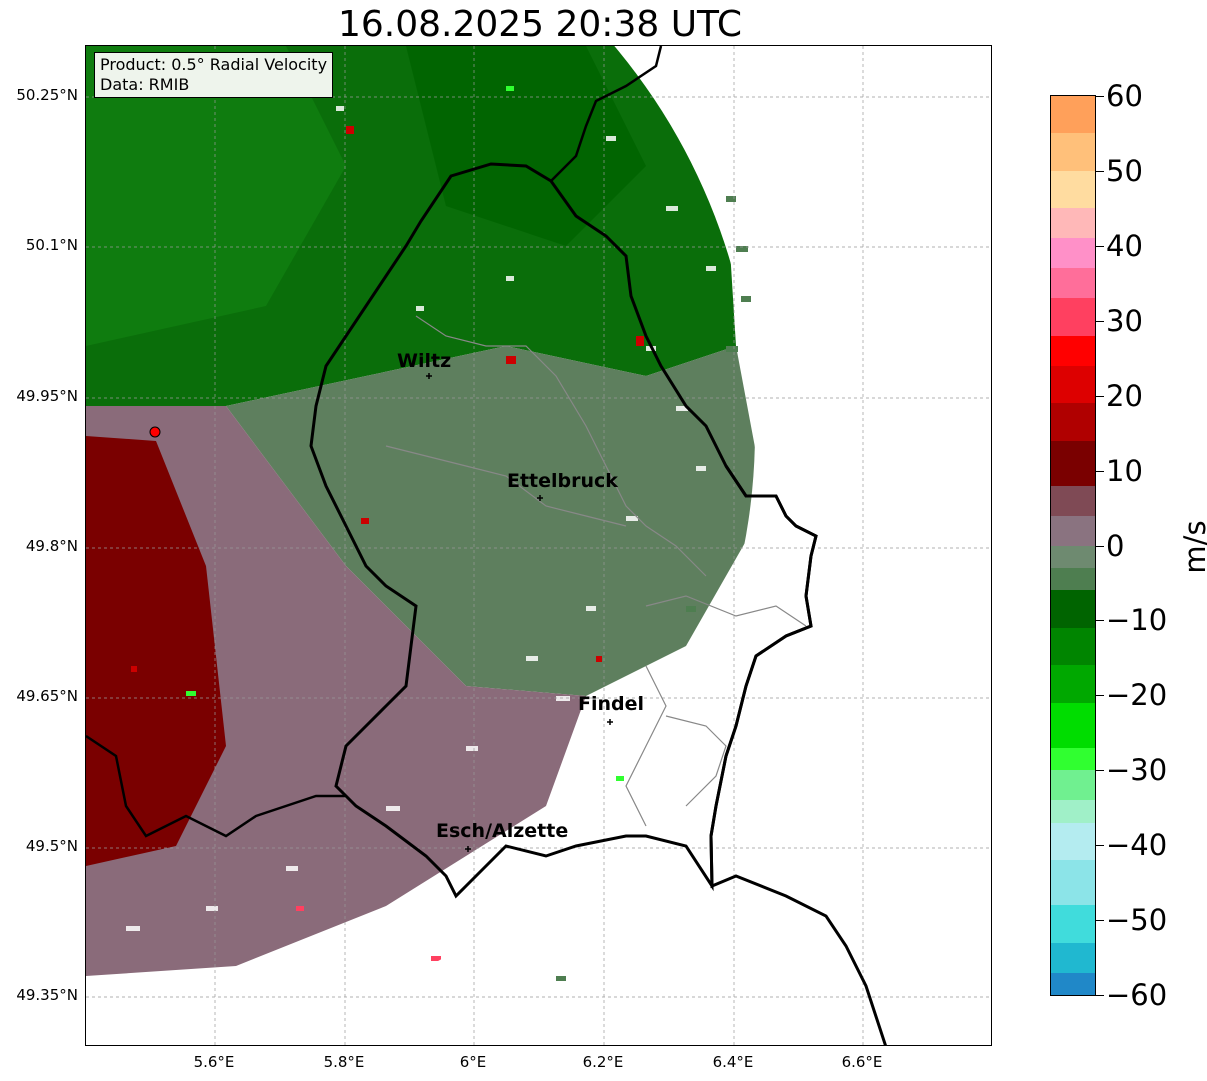 Image resolution: width=1207 pixels, height=1081 pixels. What do you see at coordinates (862, 1062) in the screenshot?
I see `lon-tick-label: 6.6°E` at bounding box center [862, 1062].